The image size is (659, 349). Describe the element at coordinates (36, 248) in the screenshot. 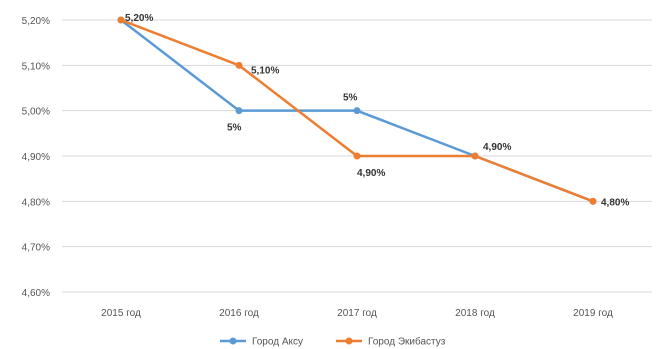

I see `y-tick-label: 4,70%` at that location.